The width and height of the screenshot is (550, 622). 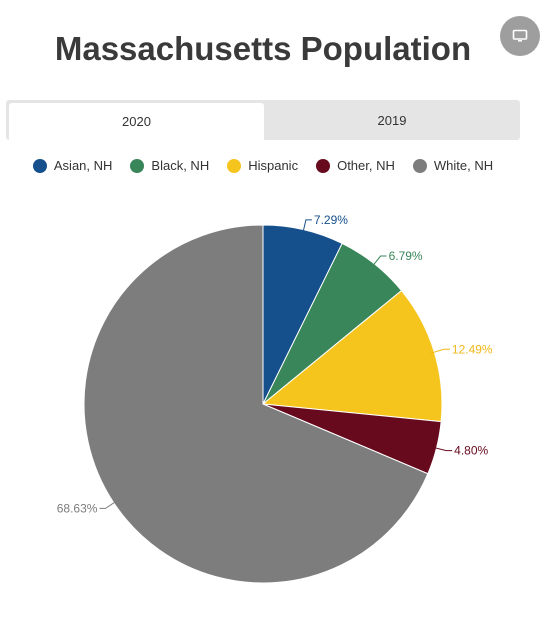 What do you see at coordinates (263, 48) in the screenshot?
I see `chart-title: Massachusetts Population` at bounding box center [263, 48].